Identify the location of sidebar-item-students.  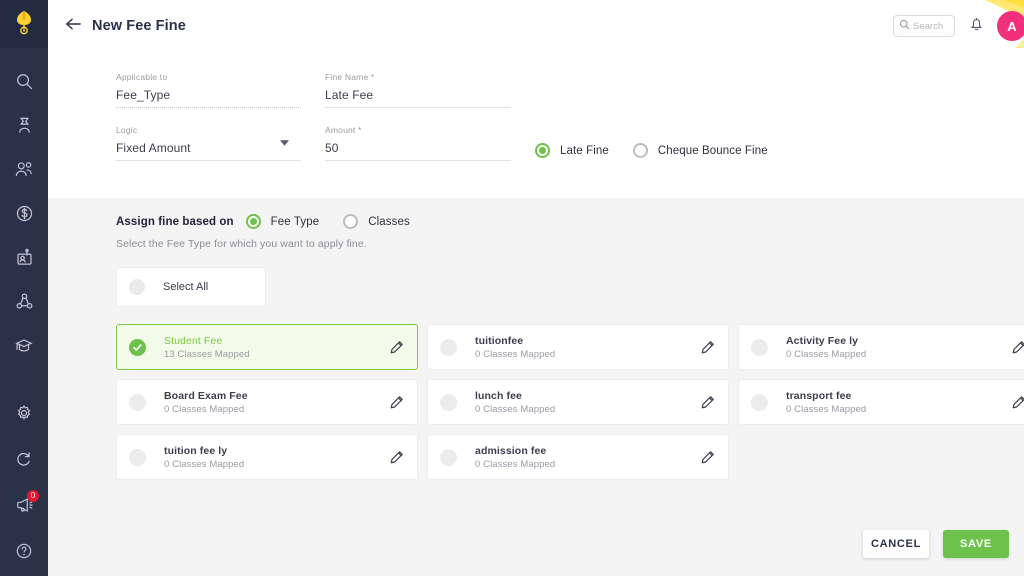
(24, 169).